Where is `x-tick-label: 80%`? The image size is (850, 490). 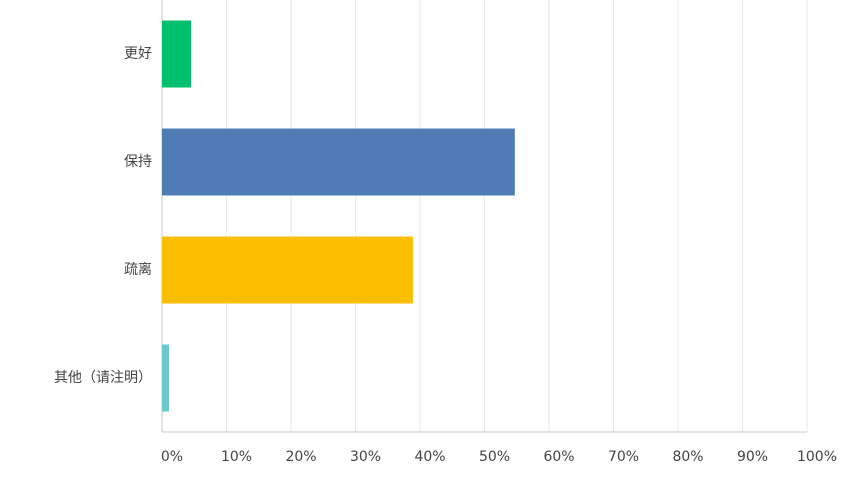
x-tick-label: 80% is located at coordinates (687, 457).